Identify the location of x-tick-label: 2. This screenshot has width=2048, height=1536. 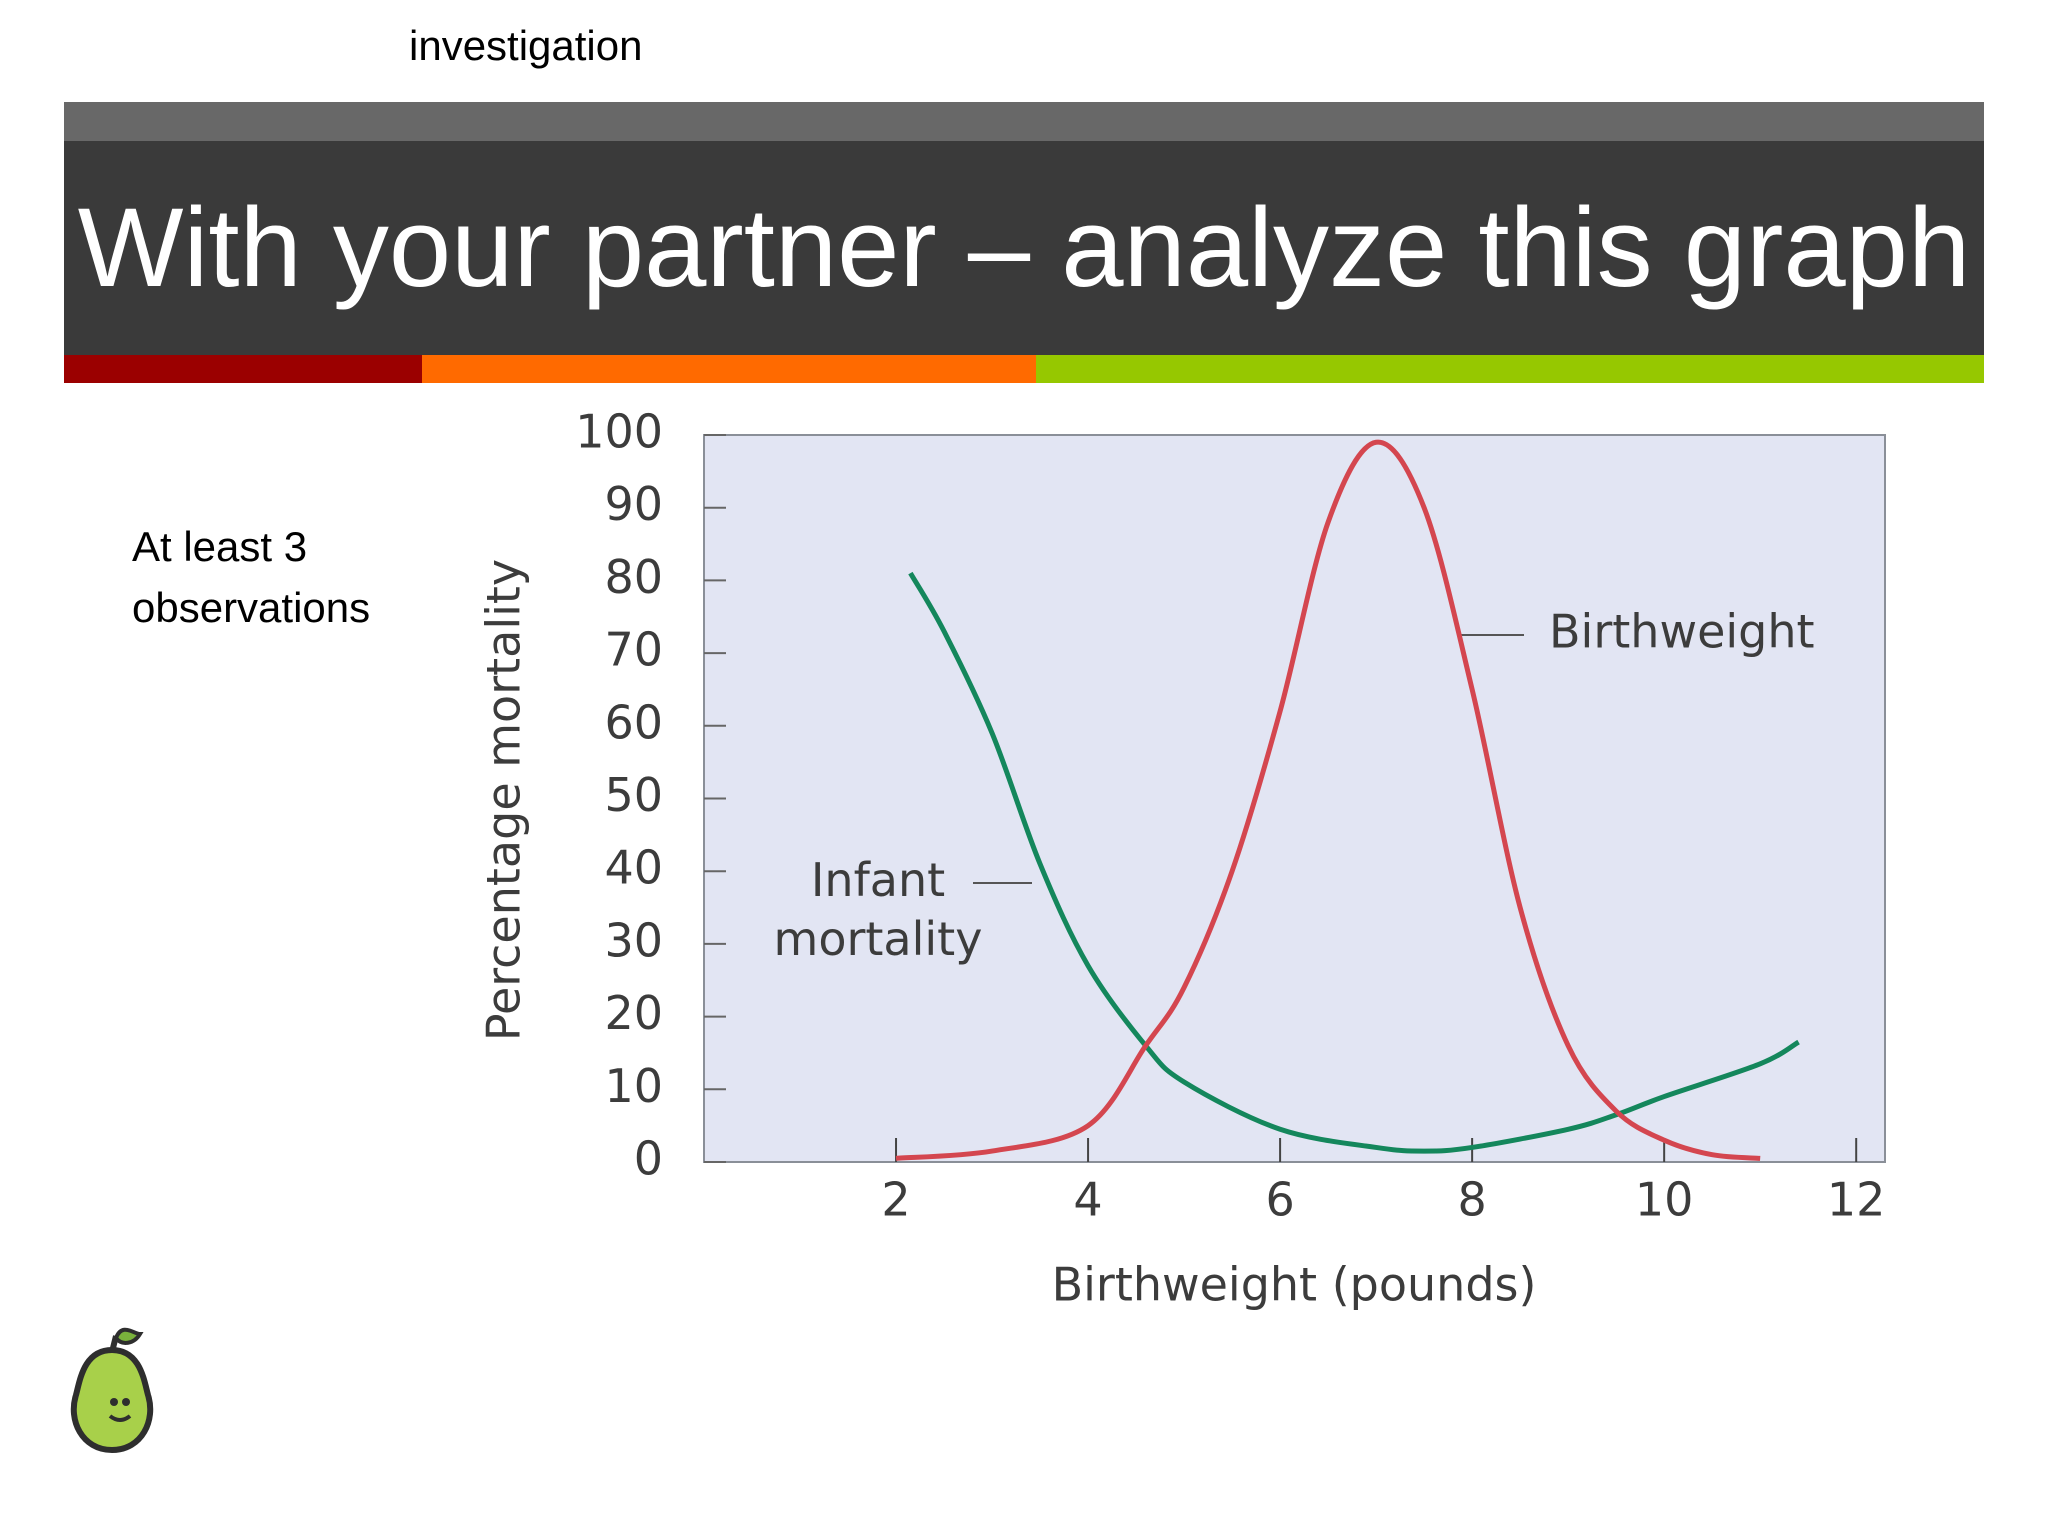
(895, 1200).